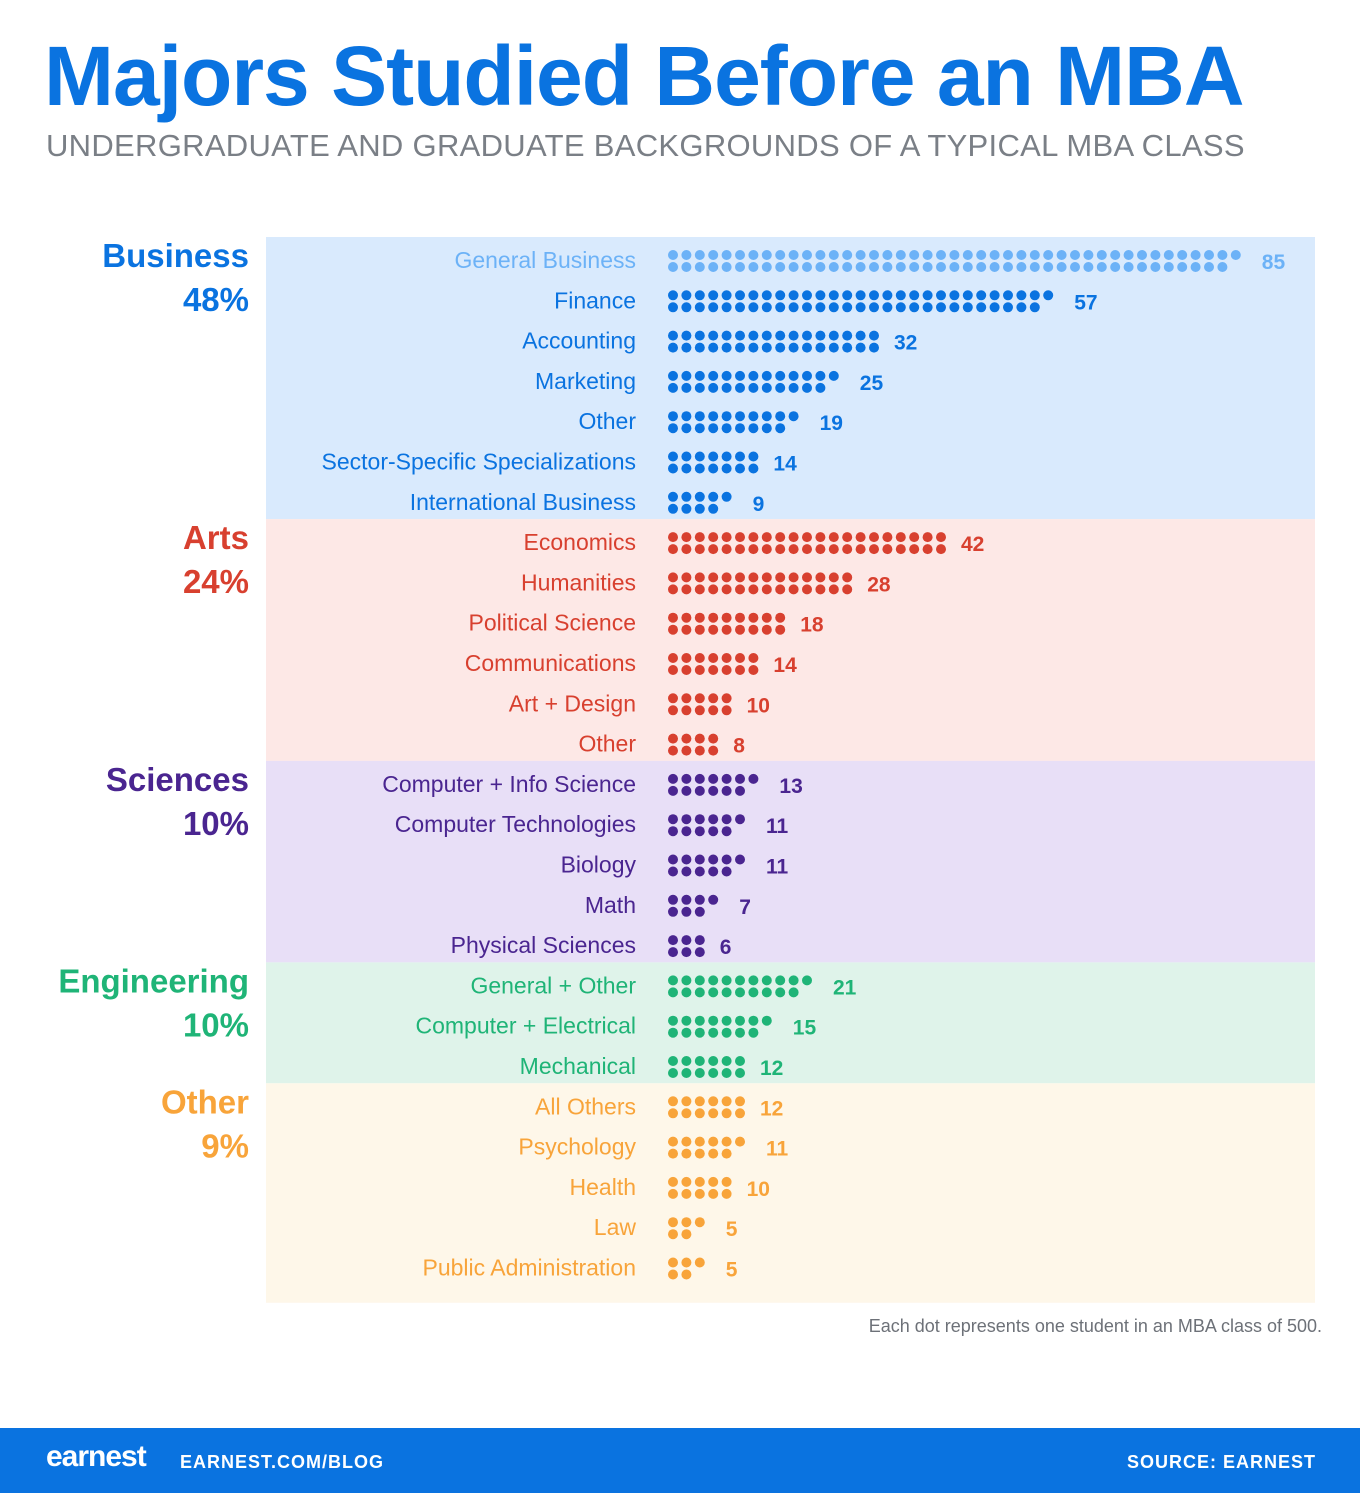 This screenshot has height=1493, width=1360. I want to click on major-label: Finance, so click(595, 300).